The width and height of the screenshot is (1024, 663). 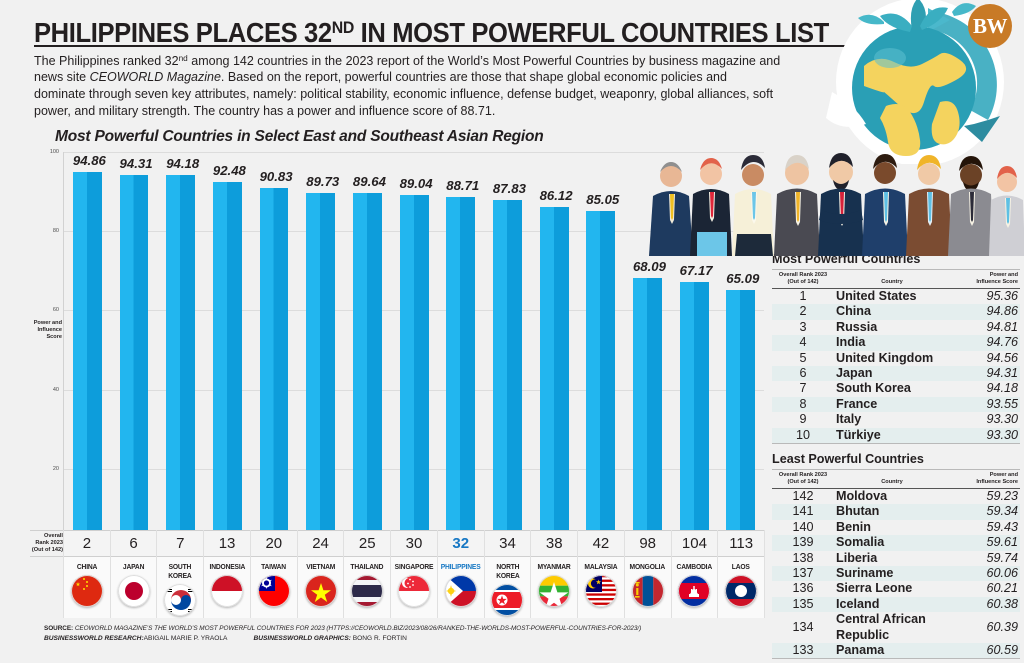 What do you see at coordinates (896, 627) in the screenshot?
I see `table-row: 134 Central African Republic 60.39` at bounding box center [896, 627].